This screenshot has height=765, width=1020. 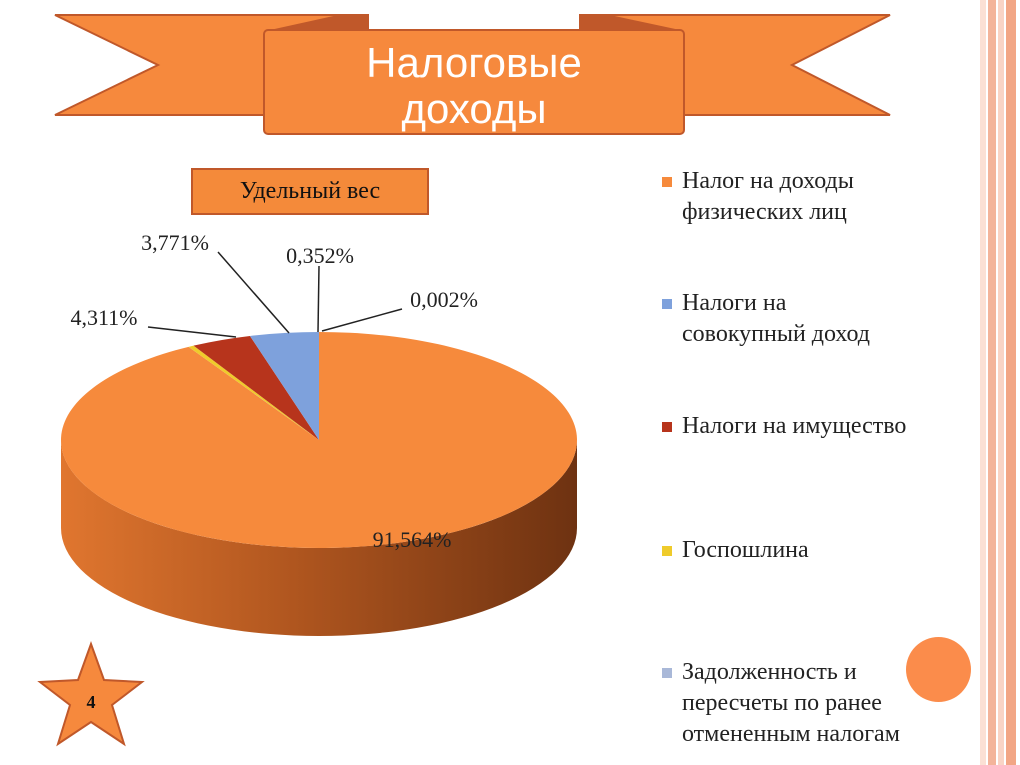 I want to click on banner-center, so click(x=474, y=82).